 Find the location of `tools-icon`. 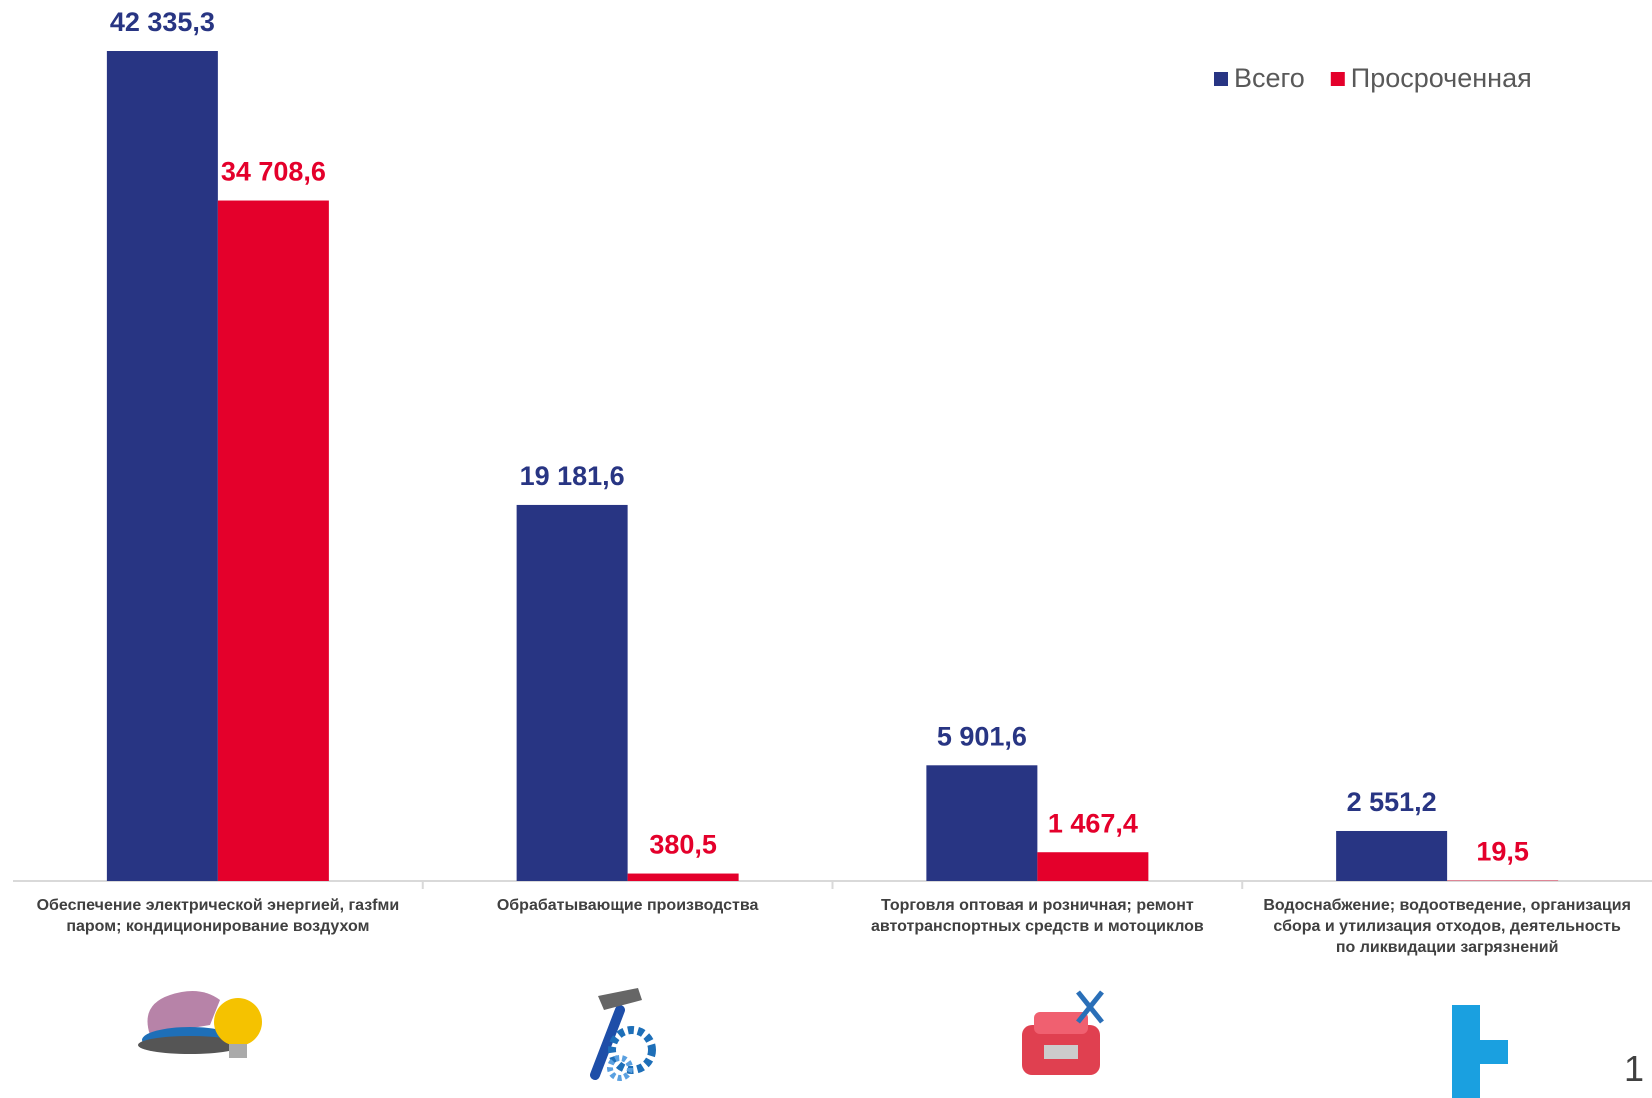

tools-icon is located at coordinates (1090, 1007).